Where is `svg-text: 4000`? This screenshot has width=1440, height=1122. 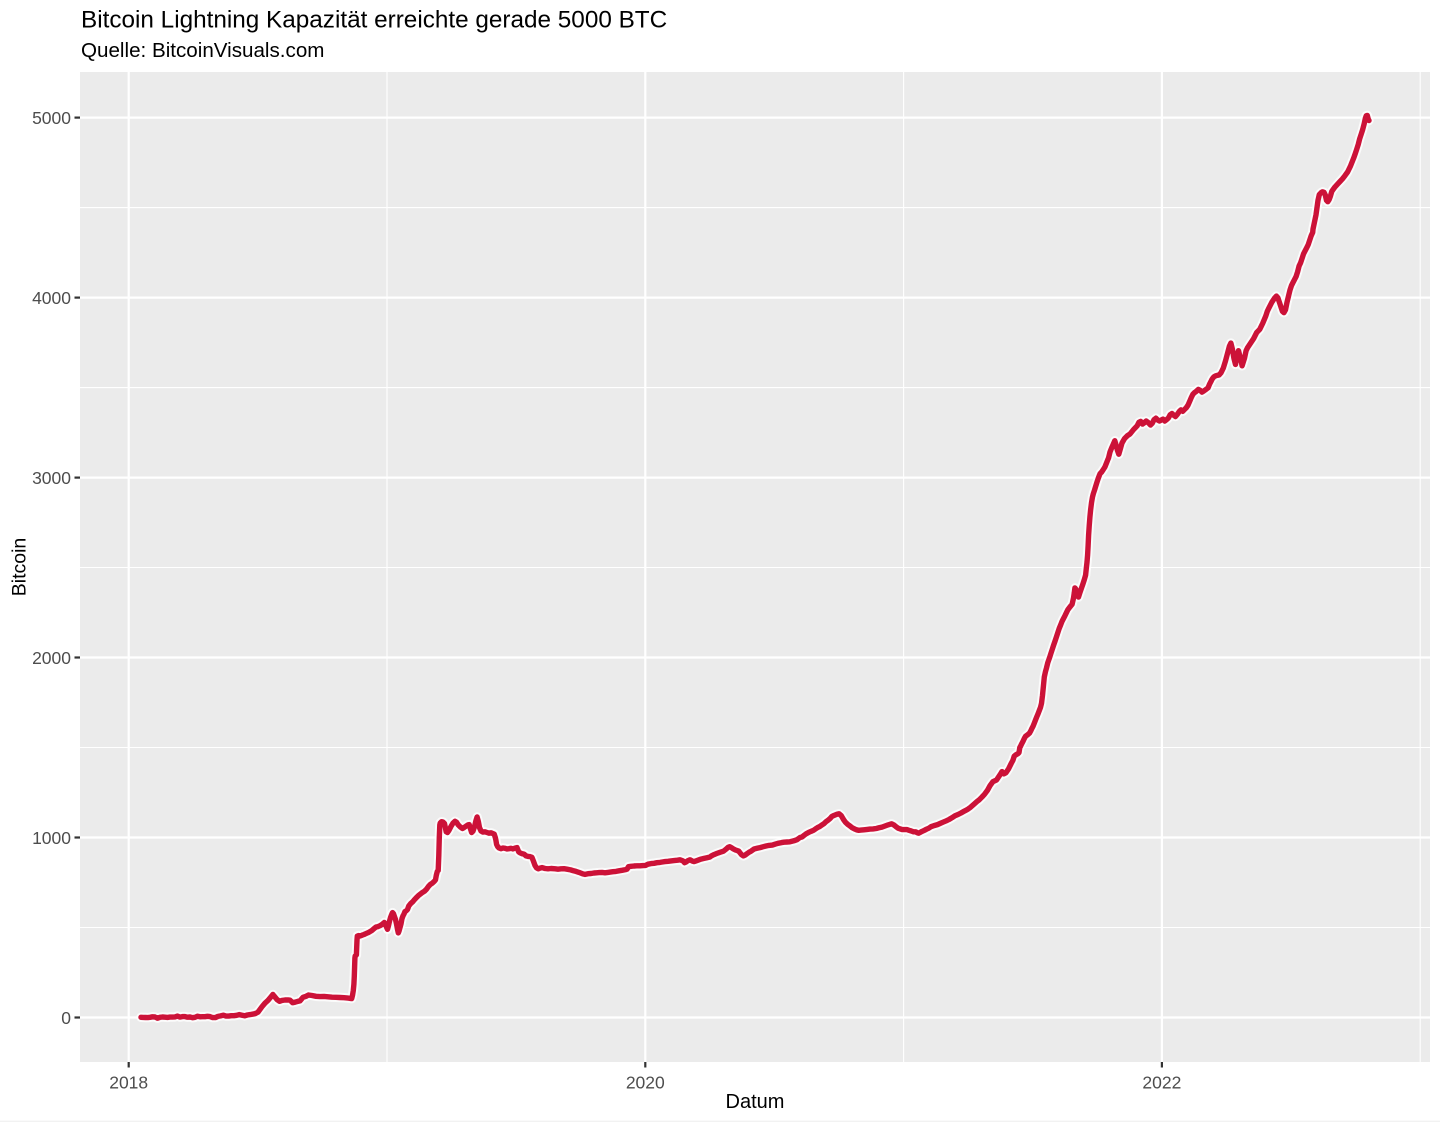
svg-text: 4000 is located at coordinates (51, 298).